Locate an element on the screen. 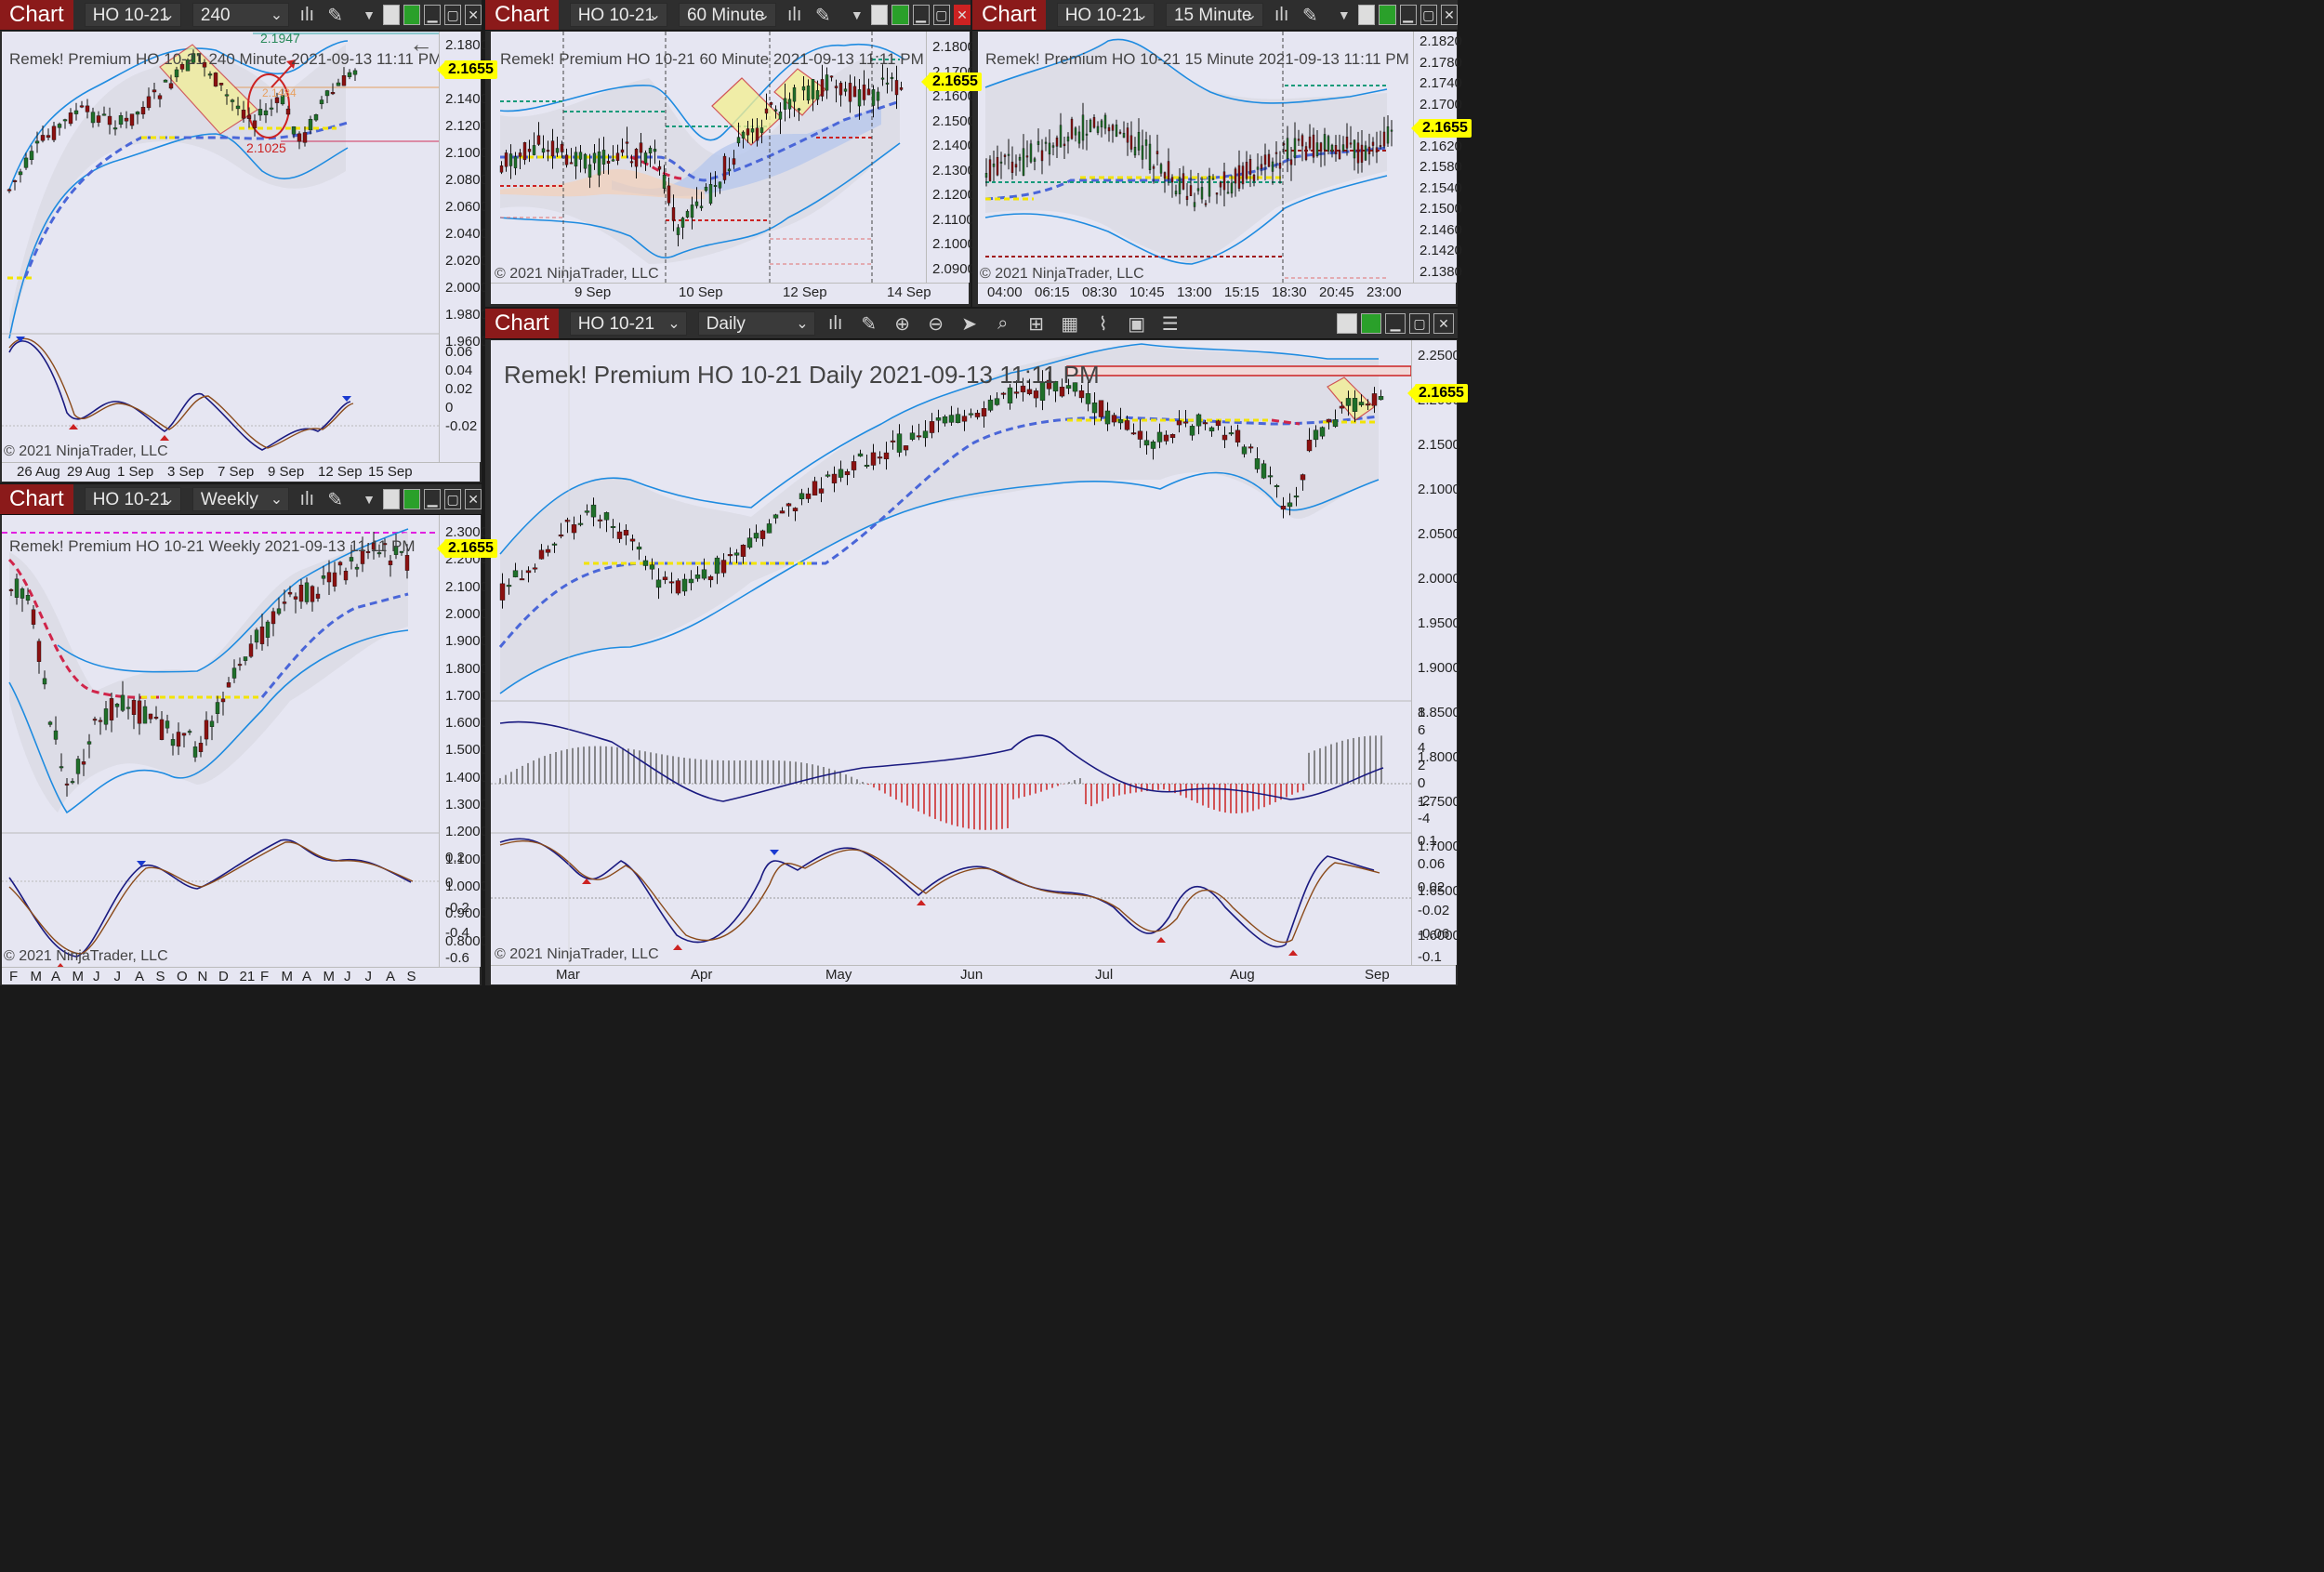 Image resolution: width=2324 pixels, height=1572 pixels. properties-icon: ☰ is located at coordinates (1170, 324).